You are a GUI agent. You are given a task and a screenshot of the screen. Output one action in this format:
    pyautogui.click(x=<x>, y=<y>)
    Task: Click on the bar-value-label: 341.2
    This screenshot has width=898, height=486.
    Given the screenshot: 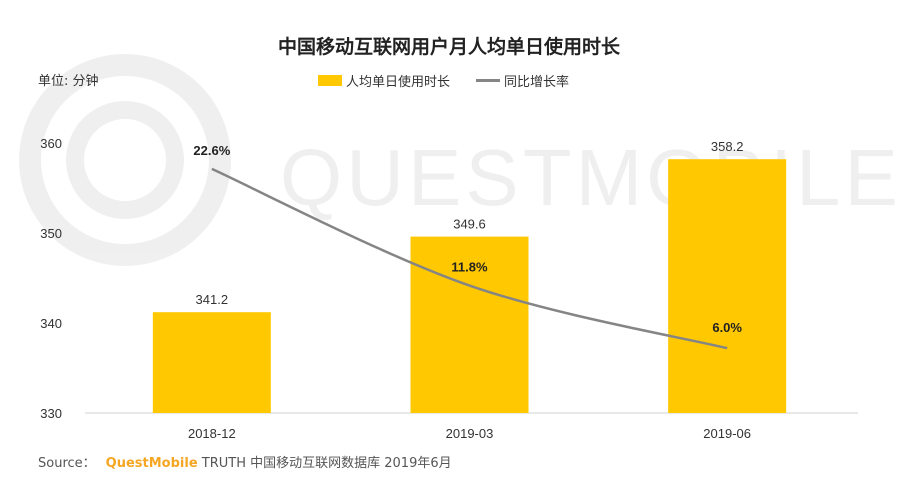 What is the action you would take?
    pyautogui.click(x=212, y=299)
    